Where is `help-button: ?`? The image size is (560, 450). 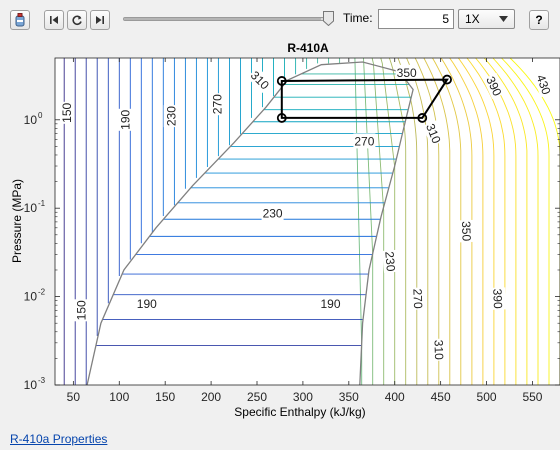 help-button: ? is located at coordinates (539, 20).